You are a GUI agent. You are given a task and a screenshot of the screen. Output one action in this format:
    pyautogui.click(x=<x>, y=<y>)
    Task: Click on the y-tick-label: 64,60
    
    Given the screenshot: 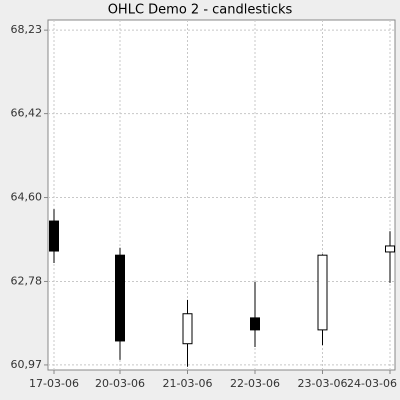 What is the action you would take?
    pyautogui.click(x=27, y=197)
    